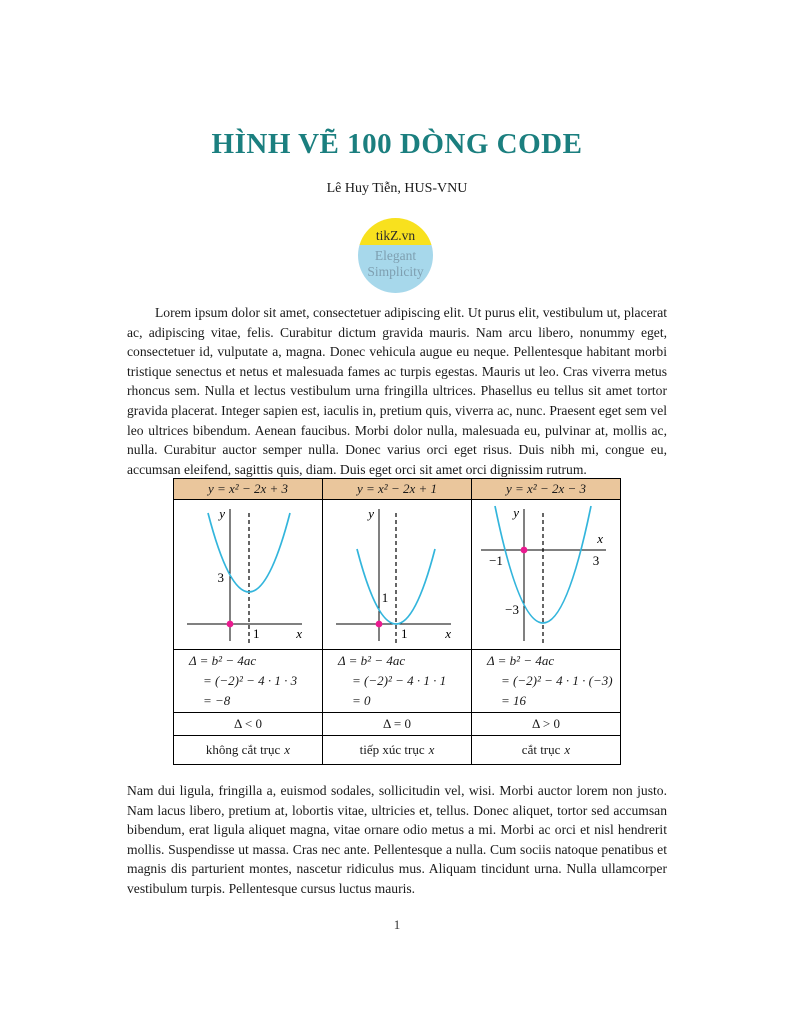 The image size is (794, 1028). I want to click on parabola-plot-delta-positive: y x −1 3 −3, so click(543, 574).